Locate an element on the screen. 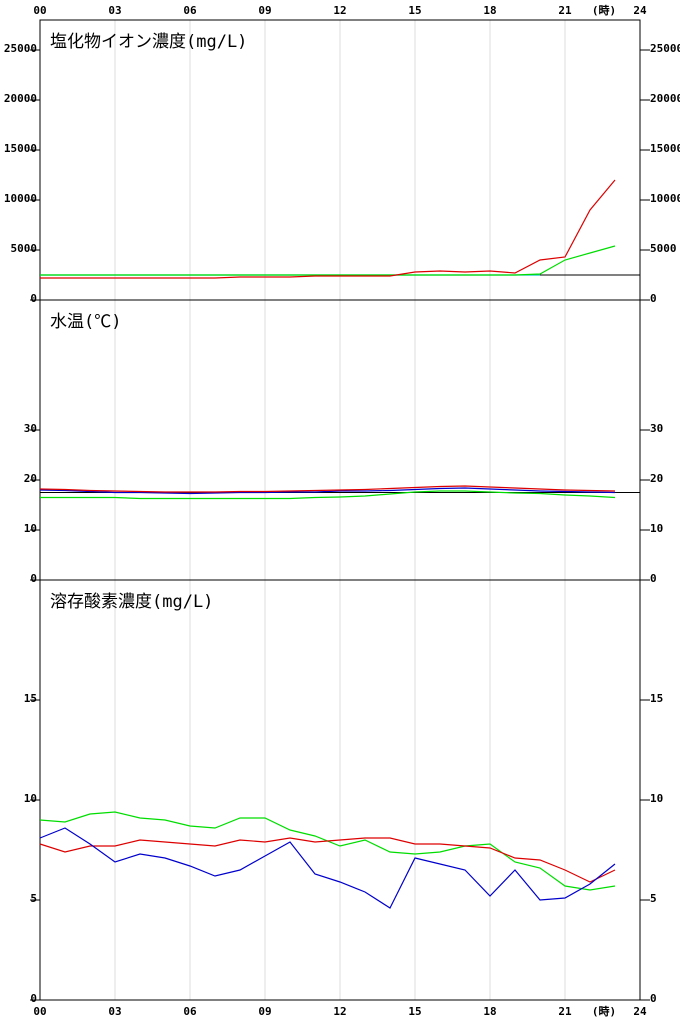 This screenshot has height=1020, width=680. chart-title: 塩化物イオン濃度(mg/L) is located at coordinates (148, 42).